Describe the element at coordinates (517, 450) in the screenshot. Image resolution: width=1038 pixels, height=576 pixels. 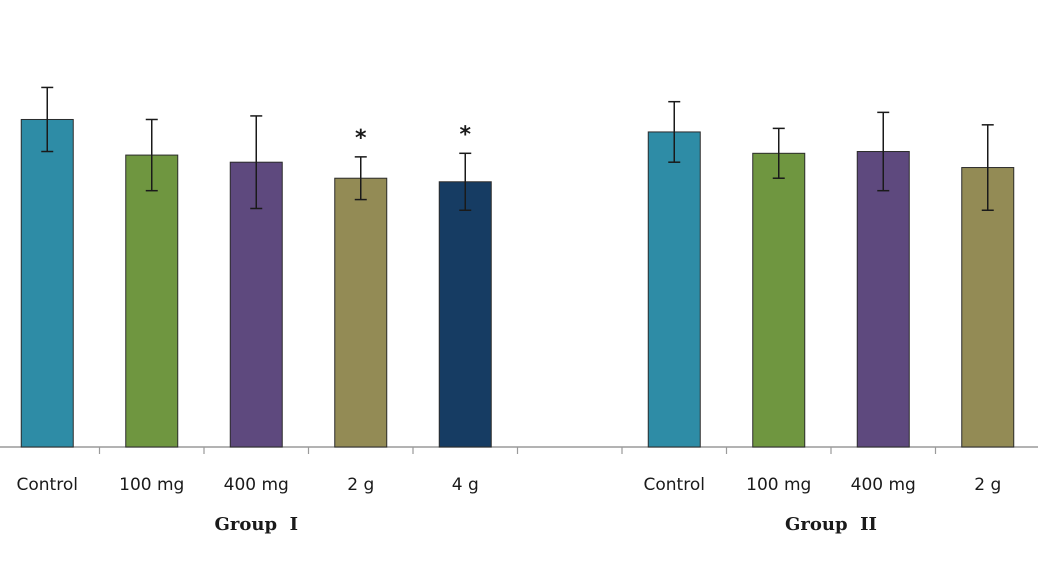
I see `x-axis-ticks` at that location.